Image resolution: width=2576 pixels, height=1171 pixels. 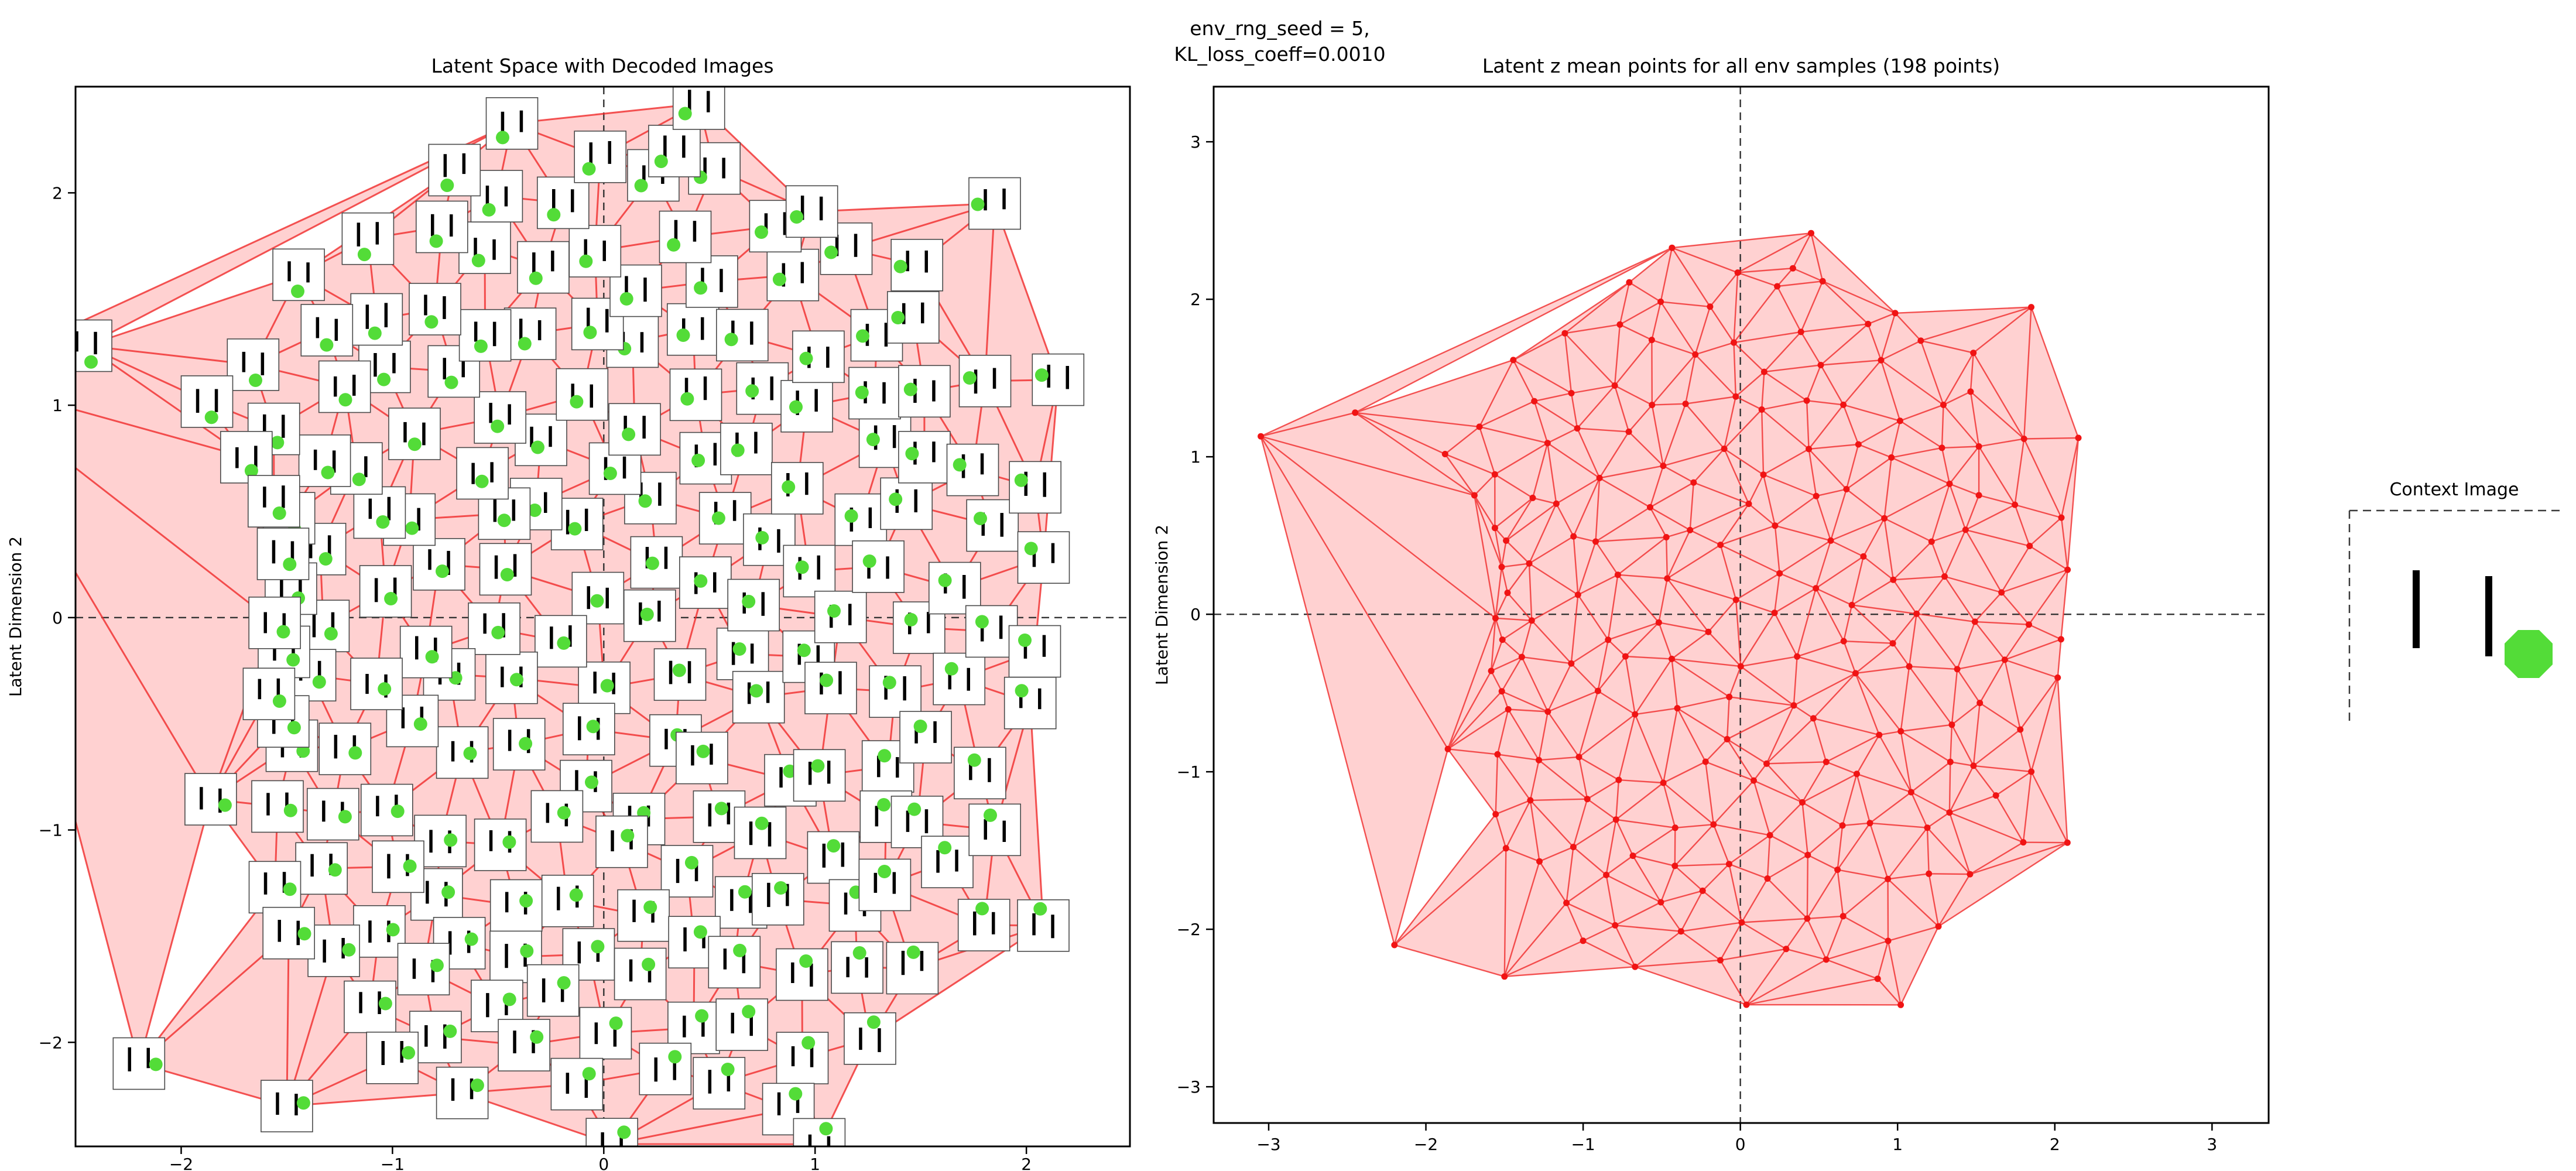 I want to click on x-tick-label: 2, so click(x=1026, y=1163).